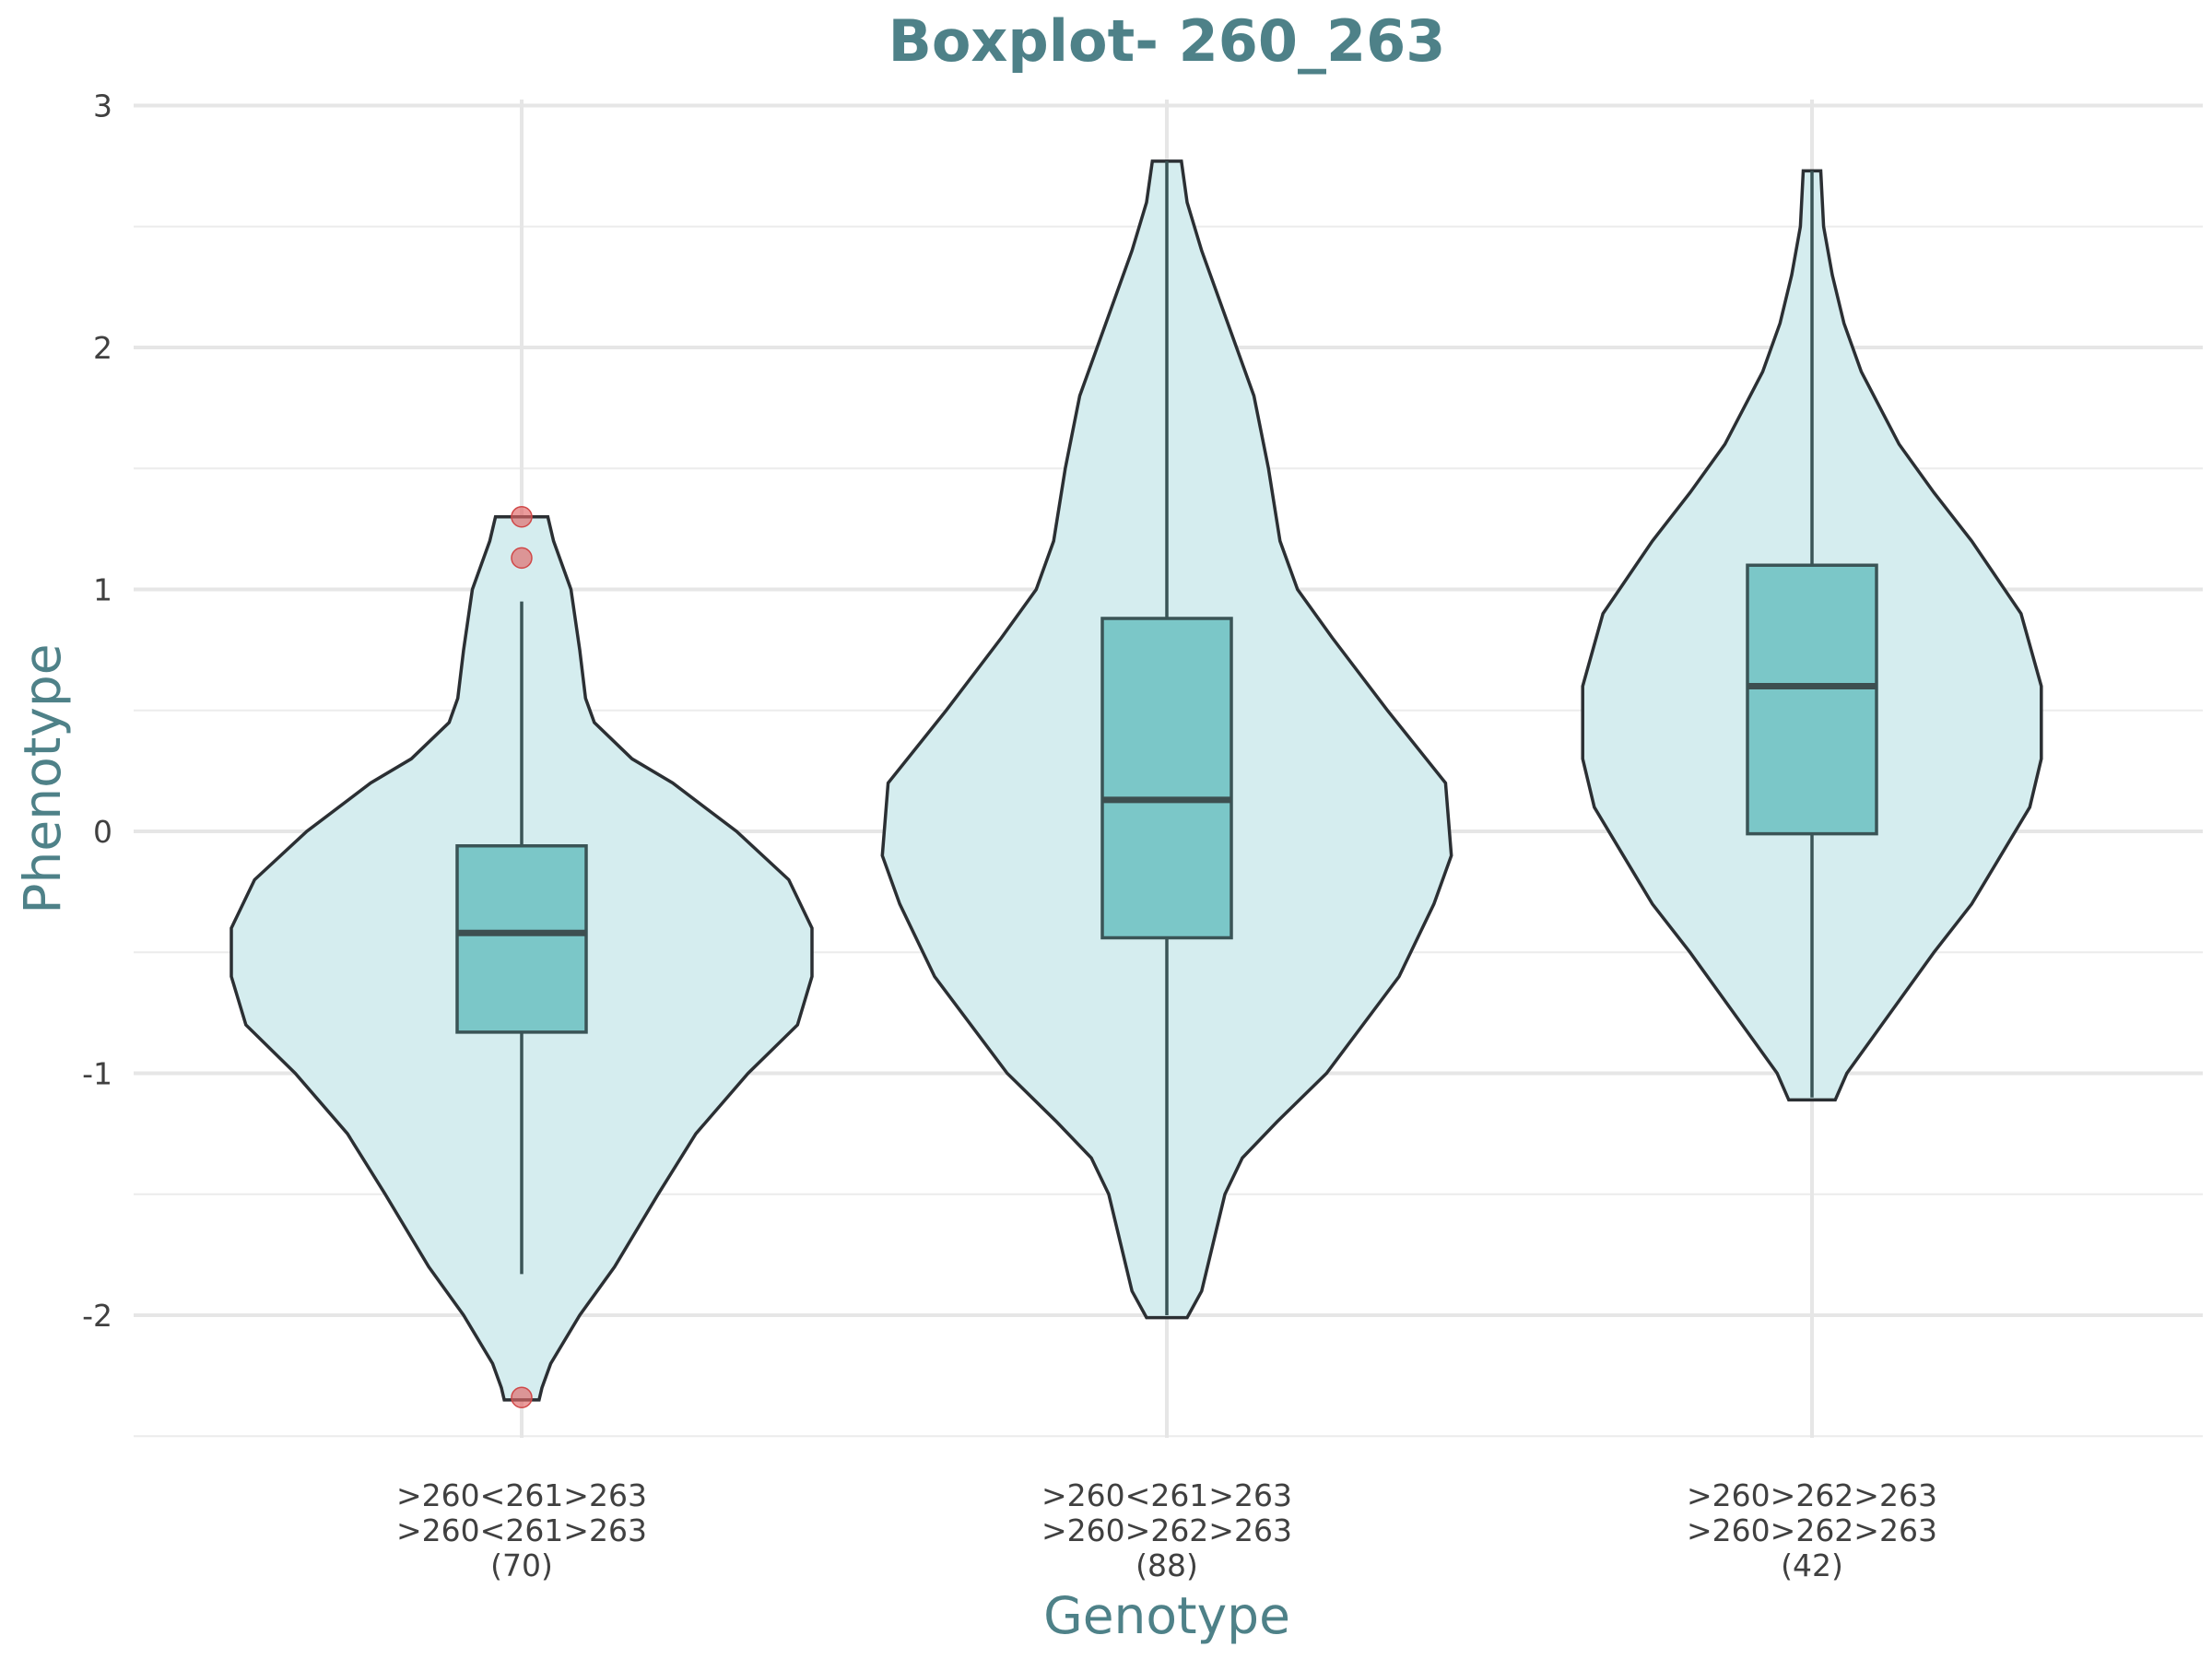 Image resolution: width=2212 pixels, height=1659 pixels. I want to click on y-tick-label: 0, so click(102, 832).